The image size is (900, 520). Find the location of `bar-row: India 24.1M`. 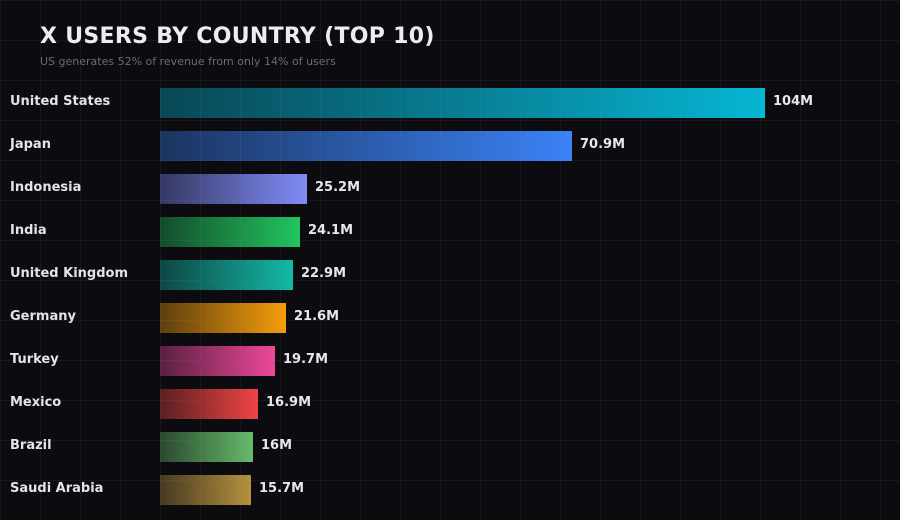

bar-row: India 24.1M is located at coordinates (450, 232).